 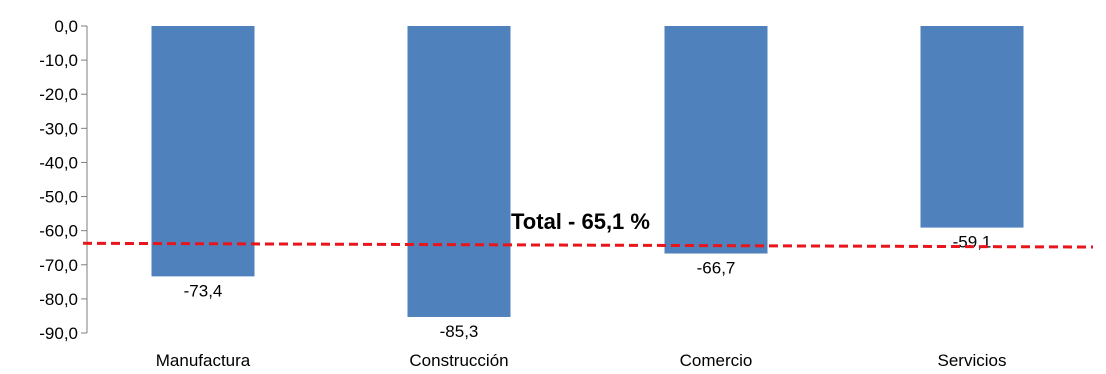 What do you see at coordinates (580, 221) in the screenshot?
I see `total-annotation: Total - 65,1 %` at bounding box center [580, 221].